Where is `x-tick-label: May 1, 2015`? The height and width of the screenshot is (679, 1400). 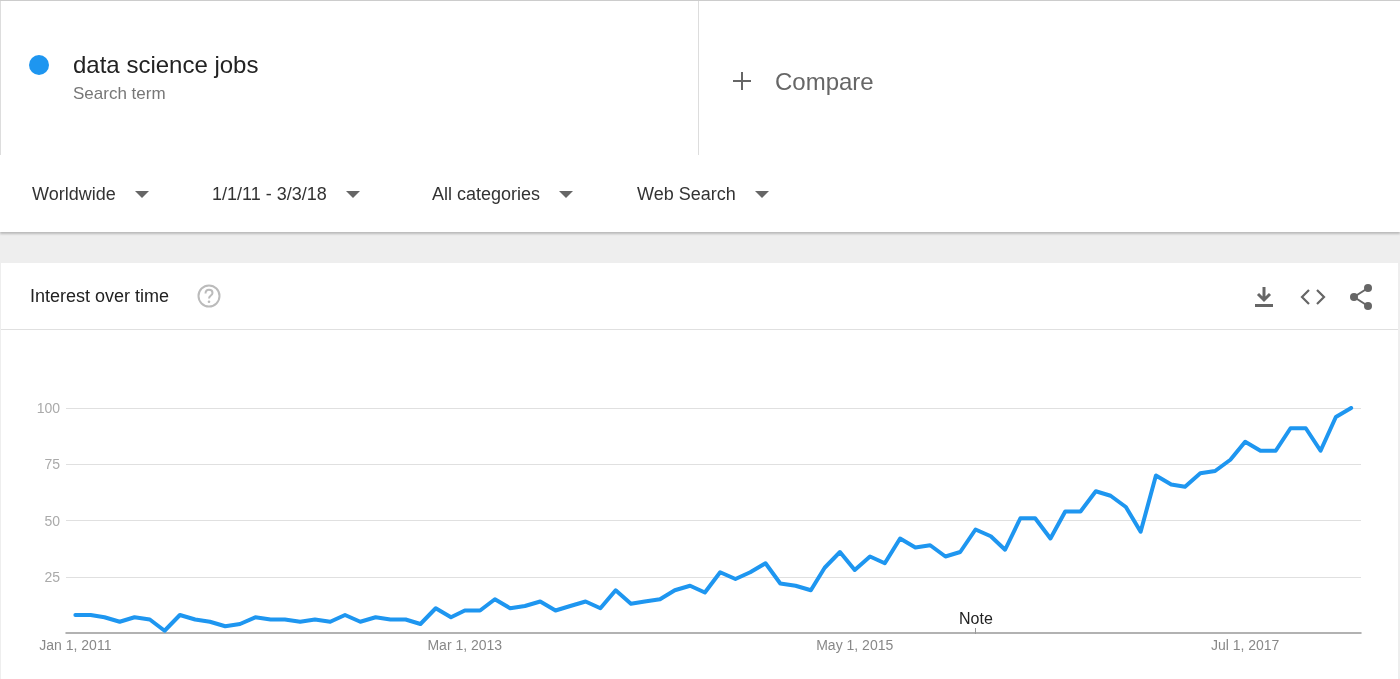
x-tick-label: May 1, 2015 is located at coordinates (855, 645).